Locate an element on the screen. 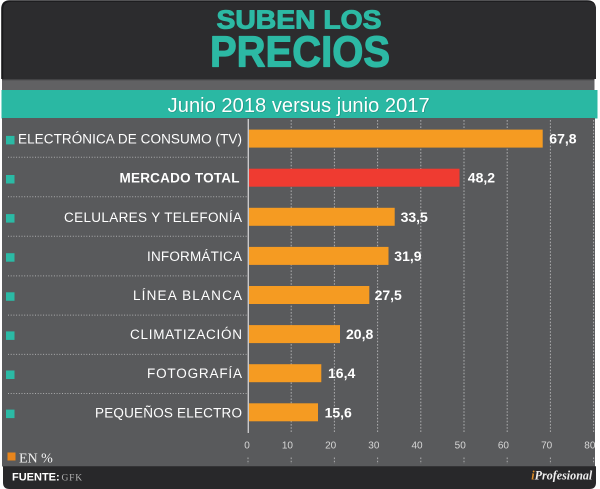 The width and height of the screenshot is (600, 489). svg-text: 50 is located at coordinates (461, 446).